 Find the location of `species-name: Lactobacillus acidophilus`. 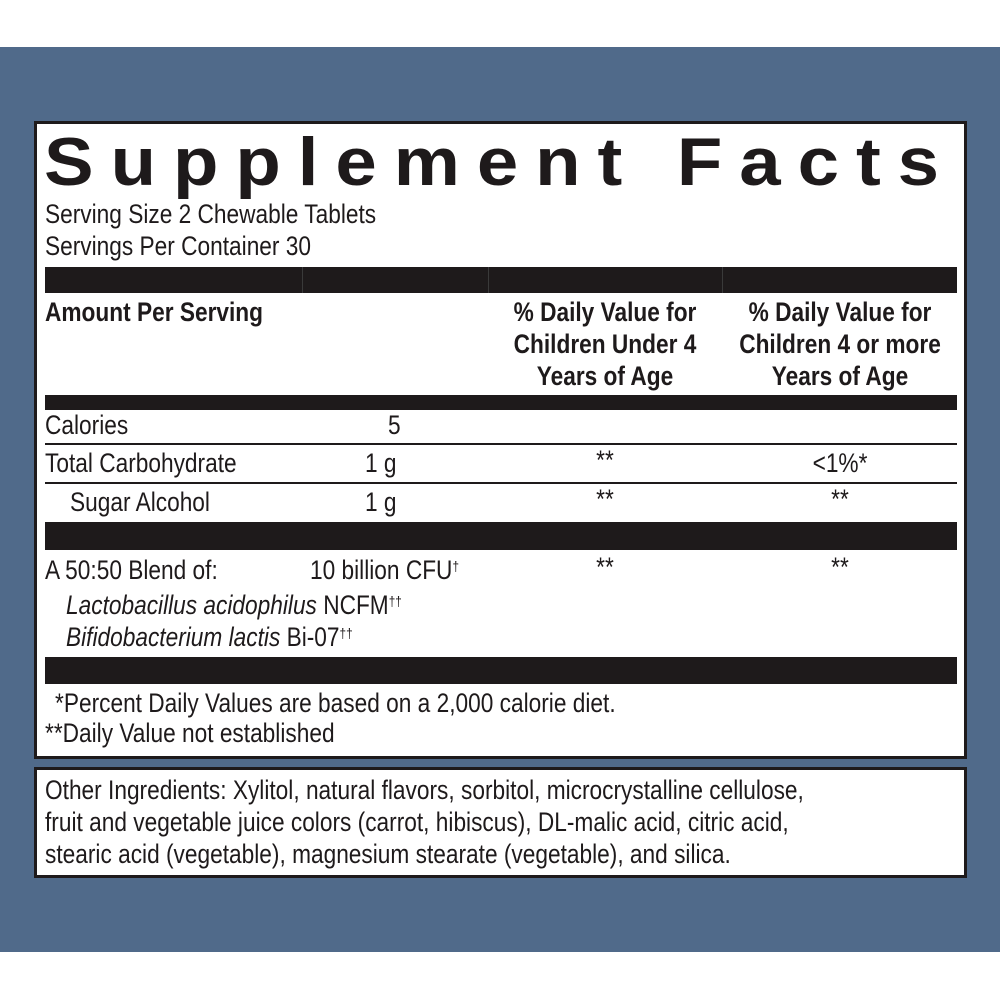

species-name: Lactobacillus acidophilus is located at coordinates (191, 605).